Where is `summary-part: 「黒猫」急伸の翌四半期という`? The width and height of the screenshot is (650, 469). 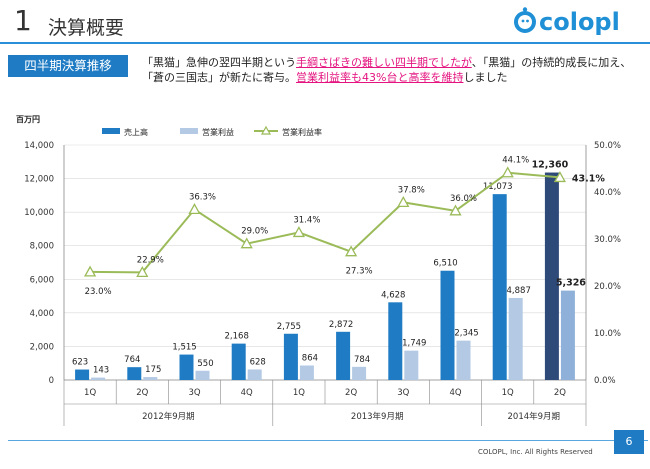
summary-part: 「黒猫」急伸の翌四半期という is located at coordinates (219, 62).